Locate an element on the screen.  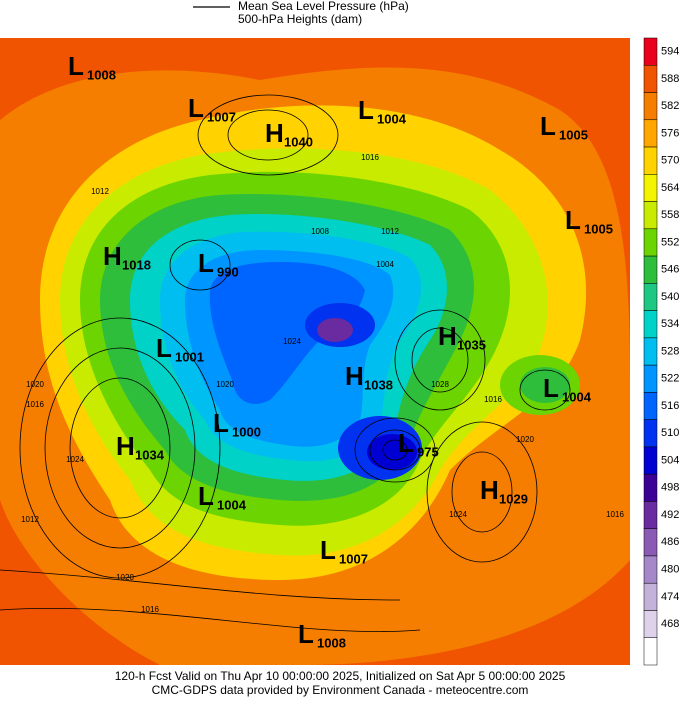
colorbar-label: 474 is located at coordinates (670, 597).